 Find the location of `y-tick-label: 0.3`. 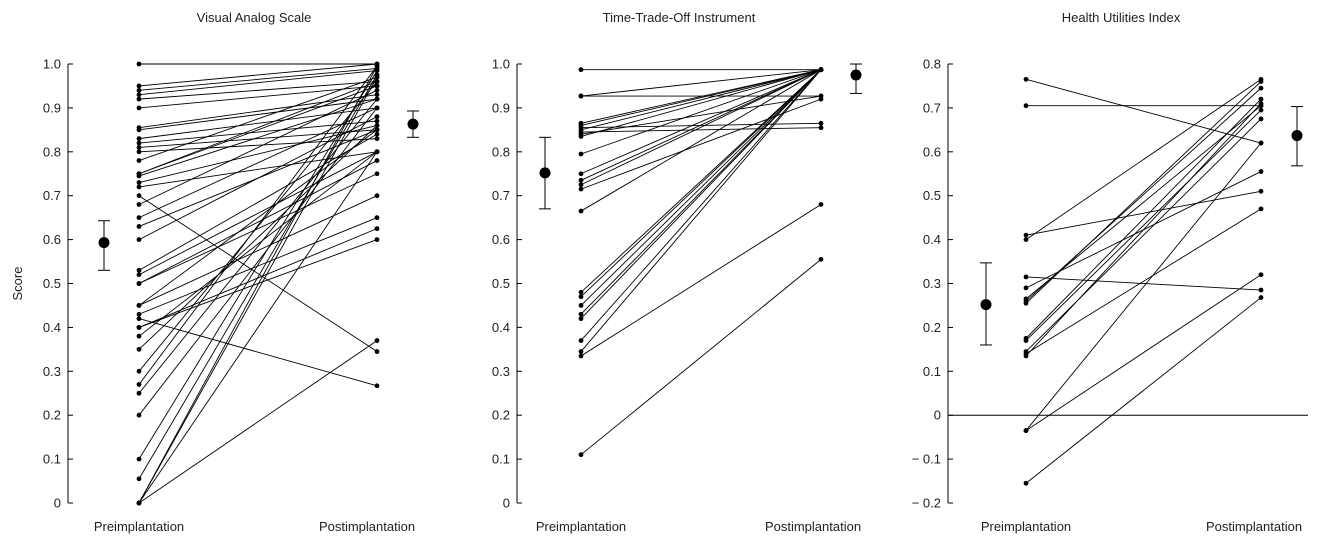

y-tick-label: 0.3 is located at coordinates (932, 283).